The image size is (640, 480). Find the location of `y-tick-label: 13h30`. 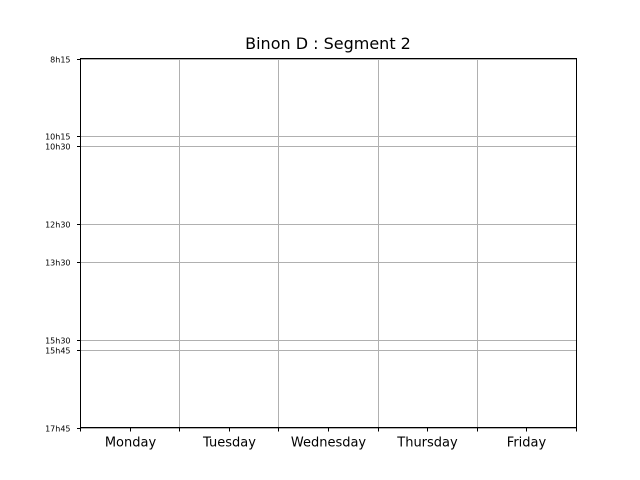

y-tick-label: 13h30 is located at coordinates (57, 263).